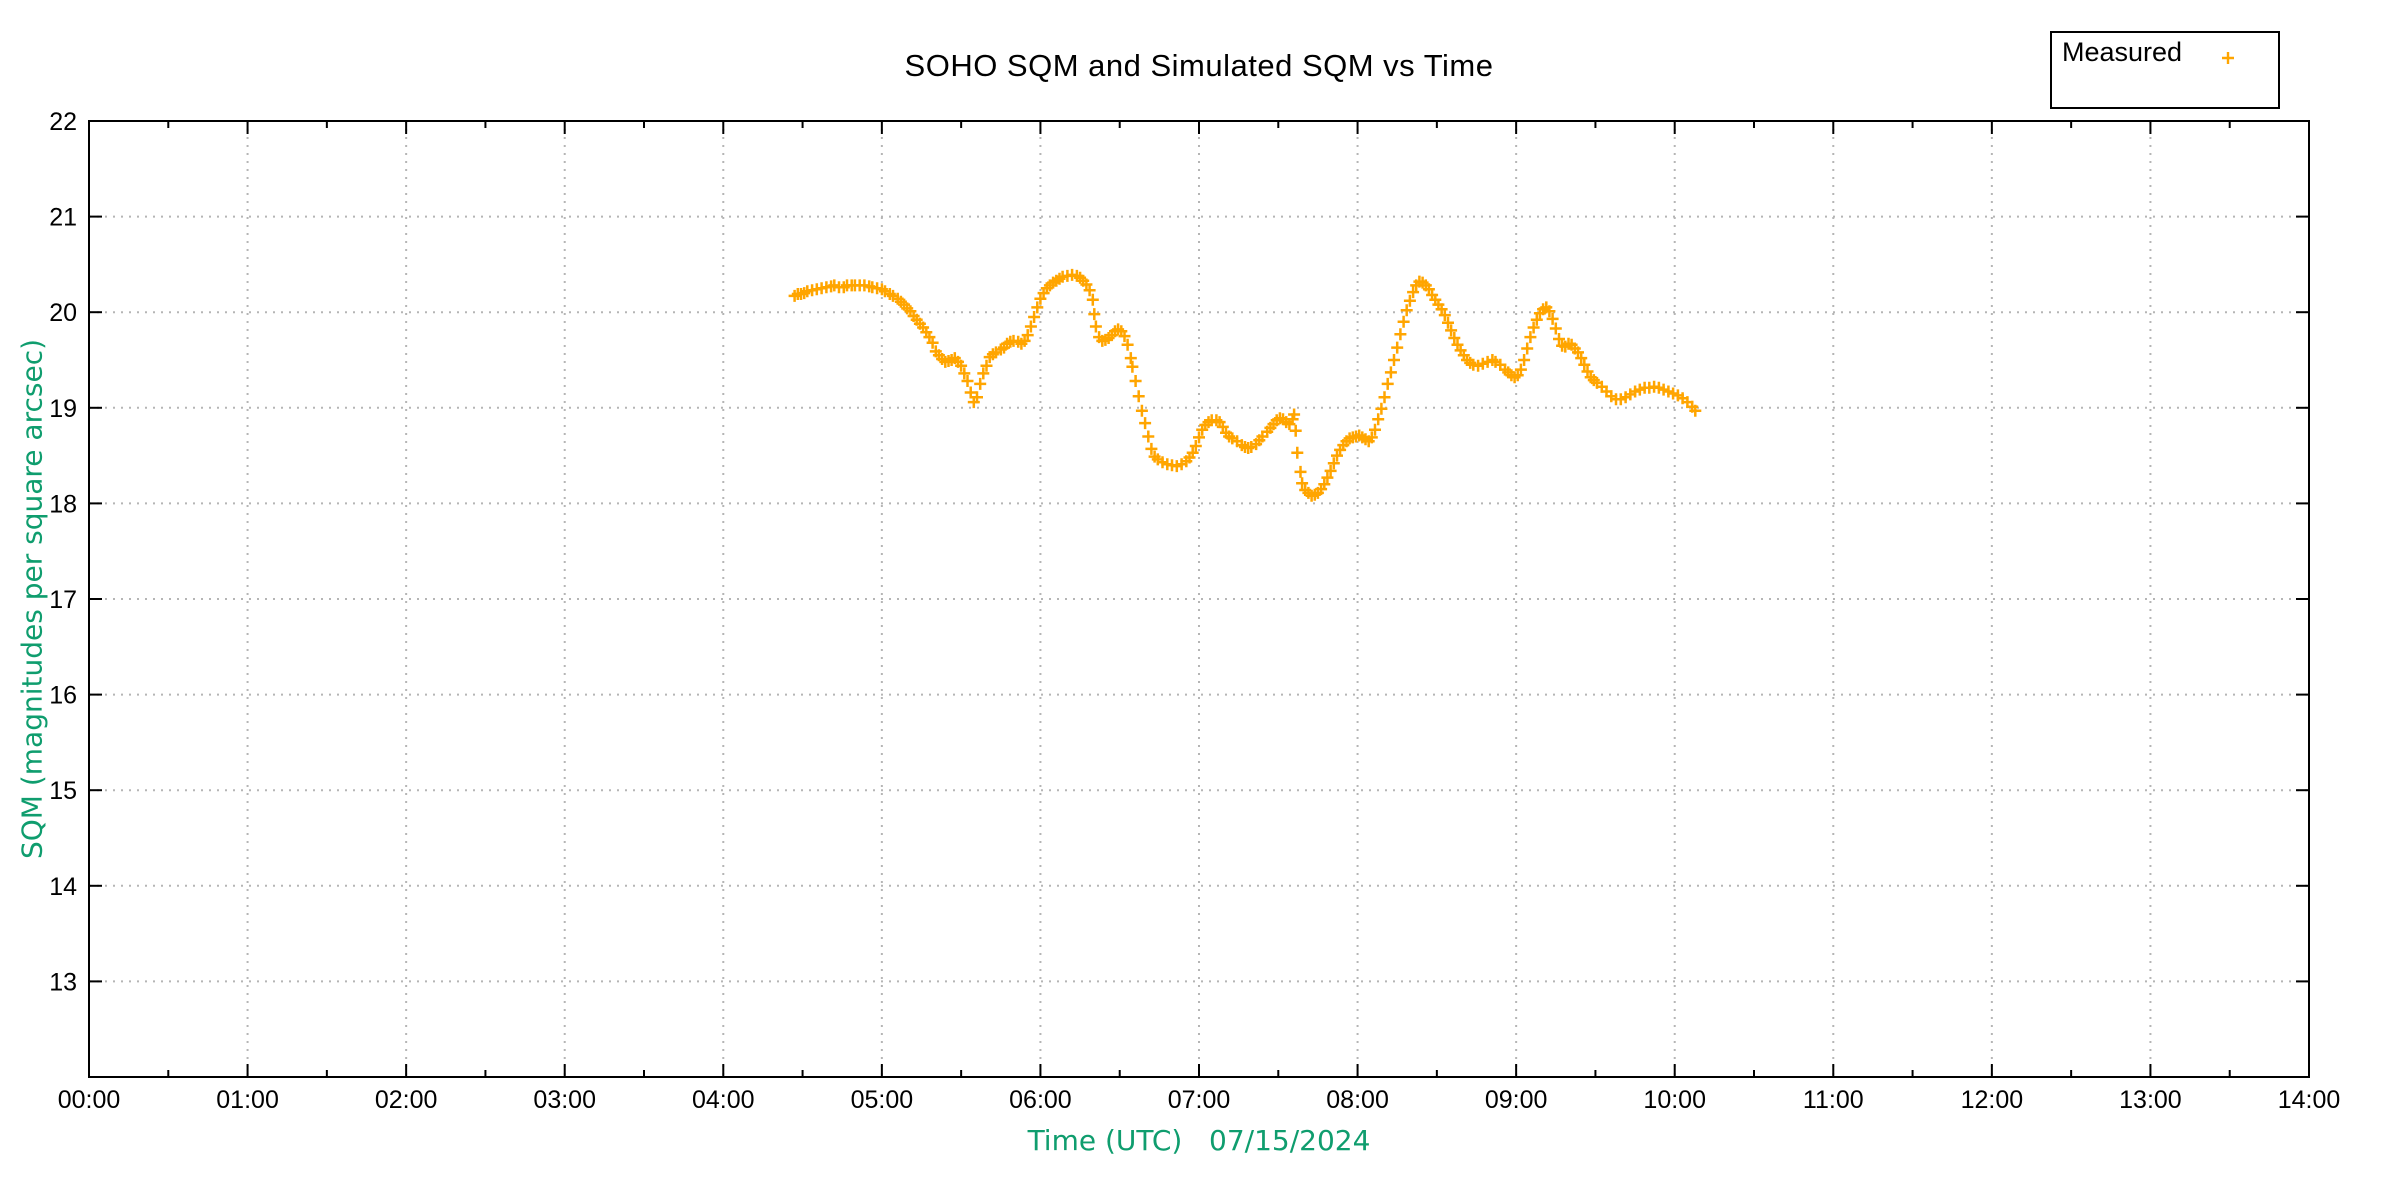 This screenshot has width=2400, height=1200. What do you see at coordinates (89, 1100) in the screenshot?
I see `x-tick-label: 00:00` at bounding box center [89, 1100].